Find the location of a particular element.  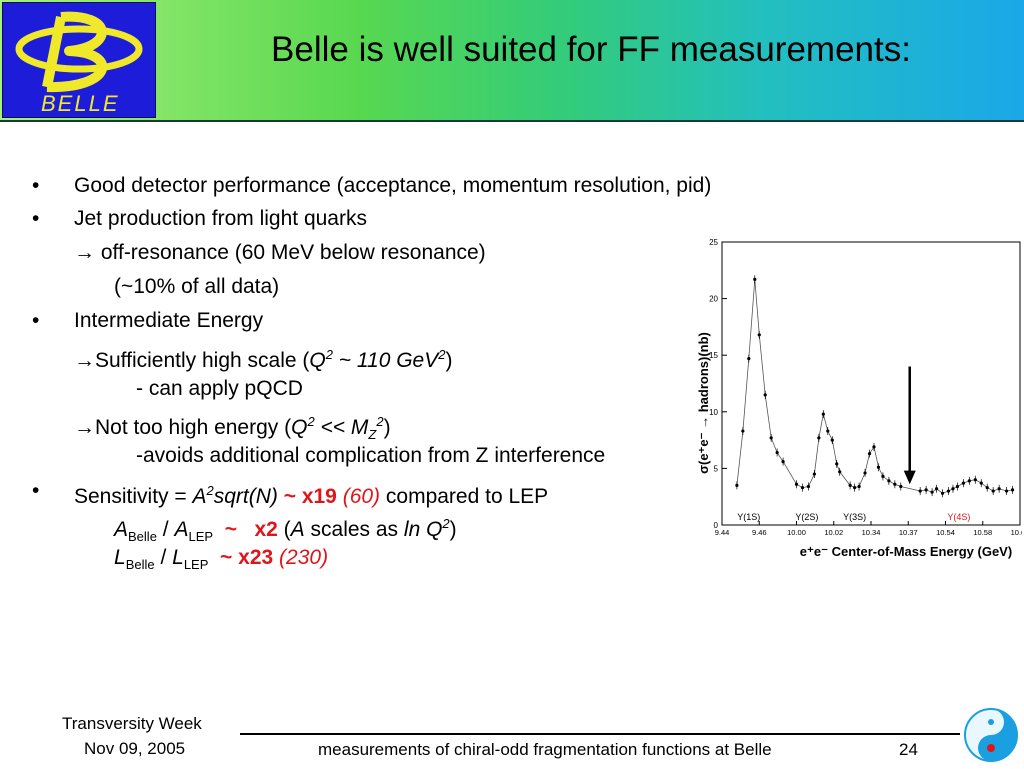

ratio-text: L is located at coordinates (120, 557).